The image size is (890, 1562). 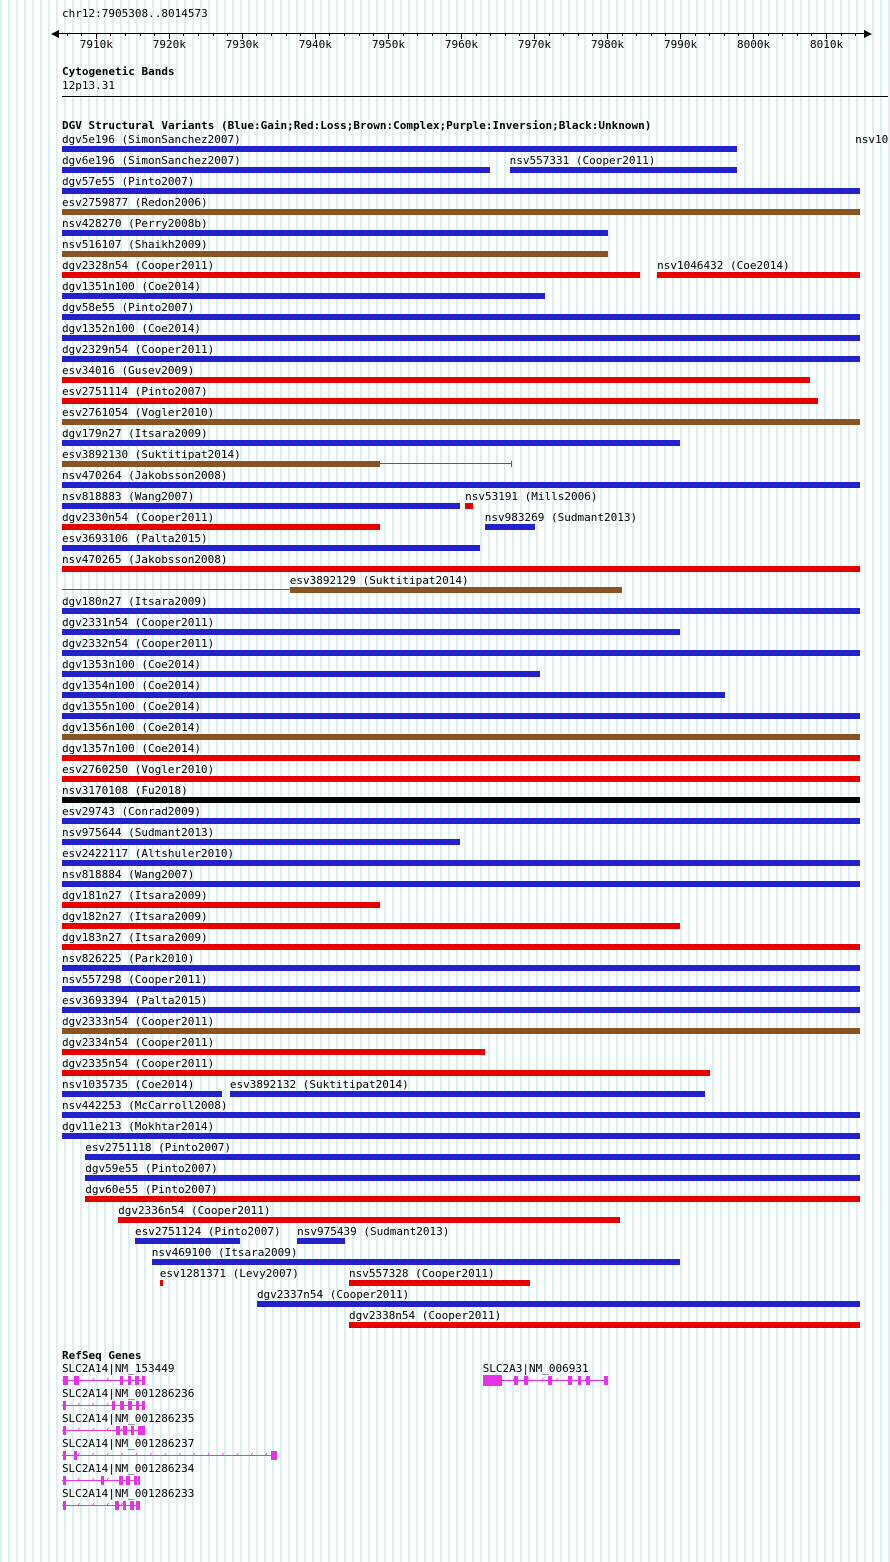 What do you see at coordinates (723, 265) in the screenshot?
I see `variant-label: nsv1046432 (Coe2014)` at bounding box center [723, 265].